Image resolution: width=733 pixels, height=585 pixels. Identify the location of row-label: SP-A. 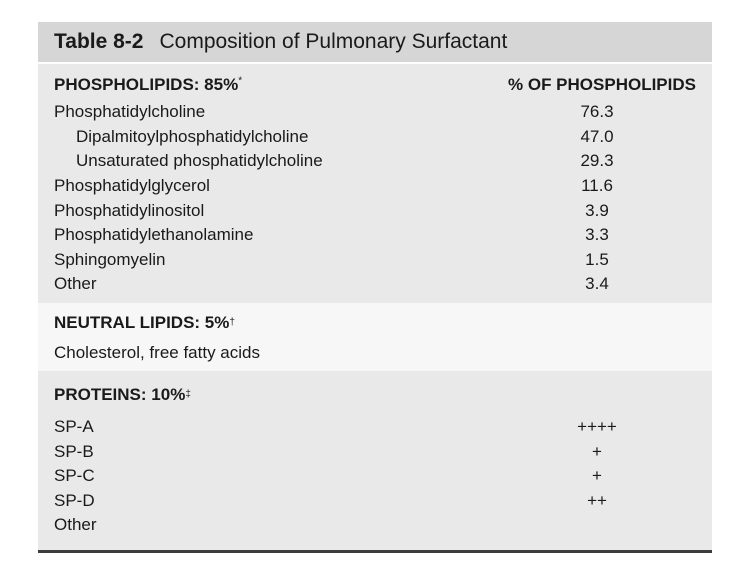
(74, 427).